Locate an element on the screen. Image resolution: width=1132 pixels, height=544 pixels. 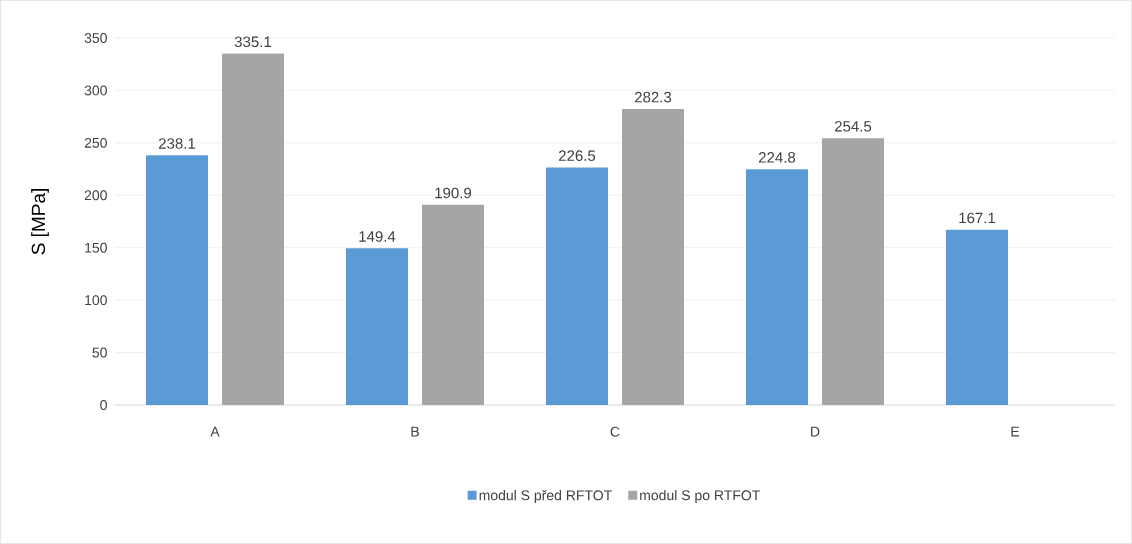
data-label: 226.5 is located at coordinates (577, 155).